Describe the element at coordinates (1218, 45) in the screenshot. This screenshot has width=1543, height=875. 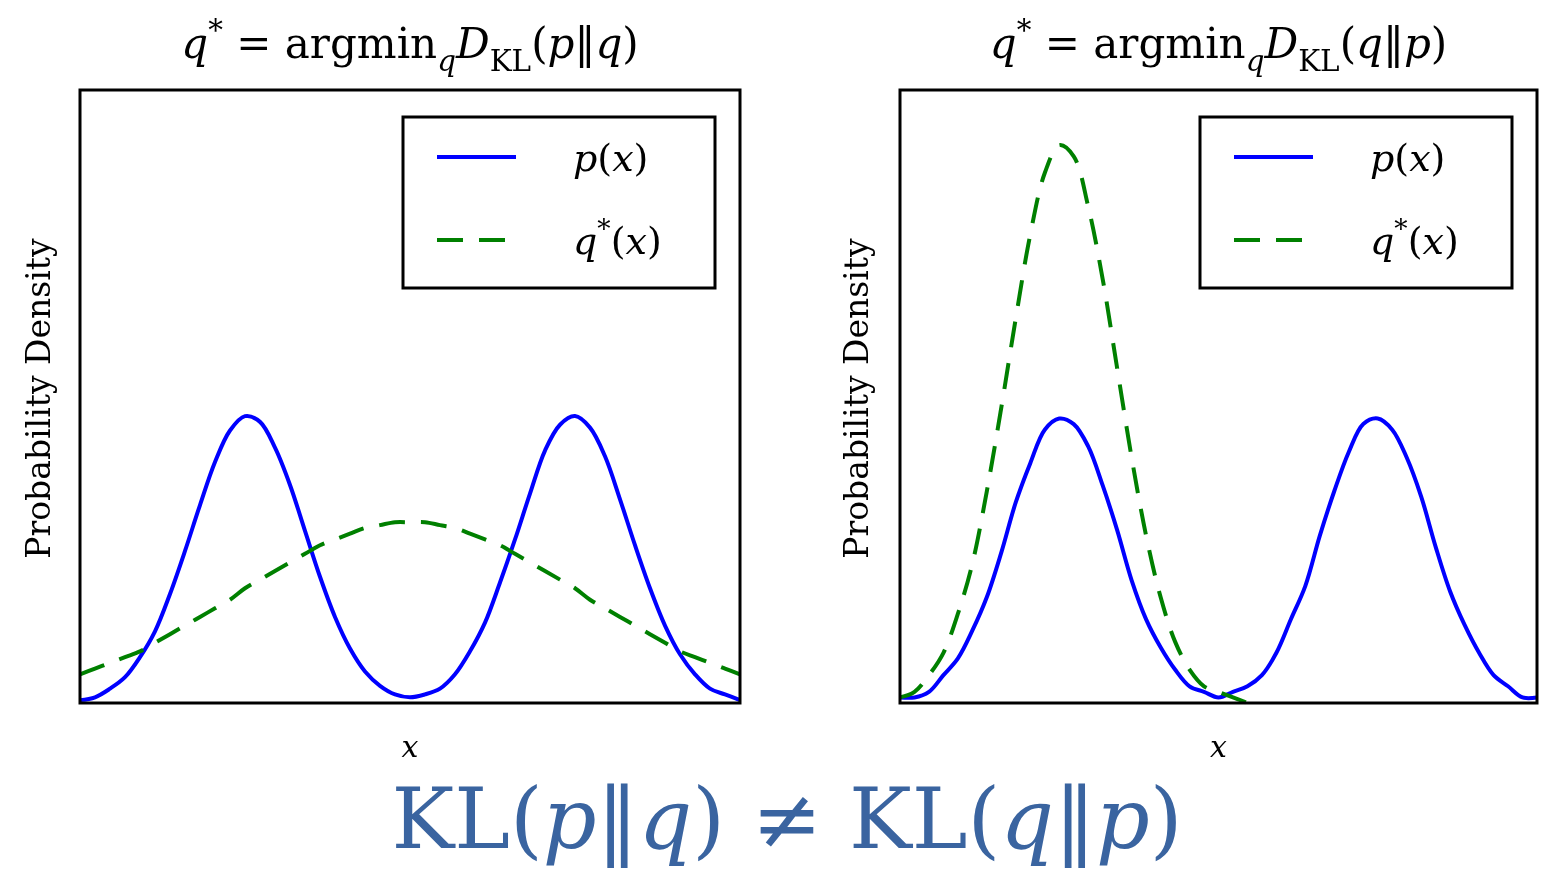
I see `chart-title: q$^{*}$ = argmin$_{q}$D$_{KL}$(q‖p)` at that location.